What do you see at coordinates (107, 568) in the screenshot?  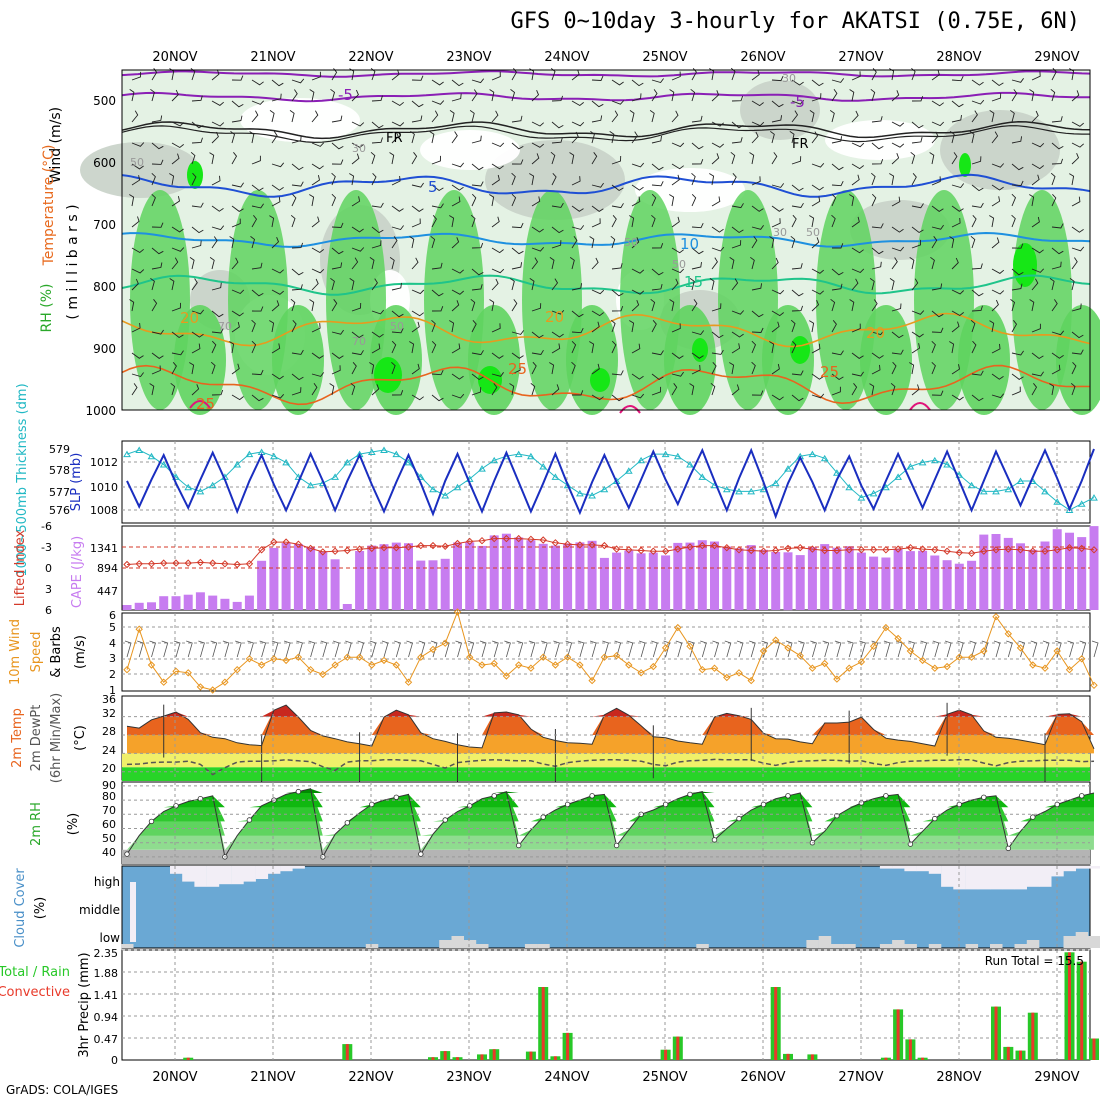 I see `cape-tick: 894` at bounding box center [107, 568].